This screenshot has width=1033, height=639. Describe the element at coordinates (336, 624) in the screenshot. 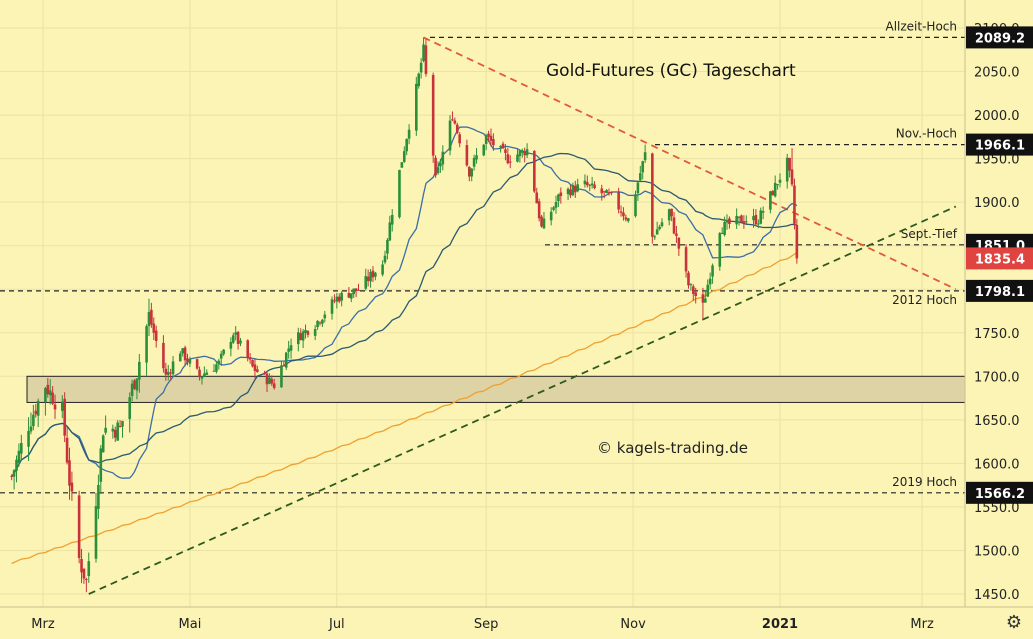

I see `x-tick-label: Jul` at that location.